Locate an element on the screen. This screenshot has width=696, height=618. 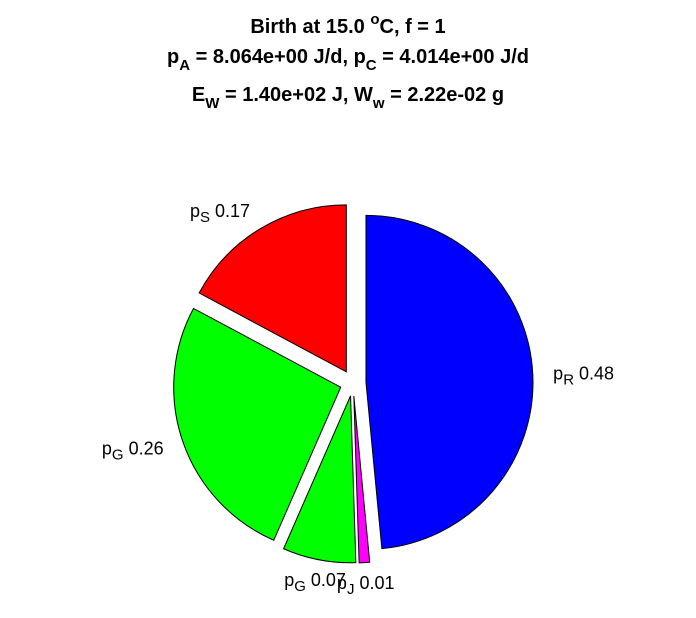
title-line: pA = 8.064e+00 J/d, pC = 4.014e+00 J/d is located at coordinates (348, 60).